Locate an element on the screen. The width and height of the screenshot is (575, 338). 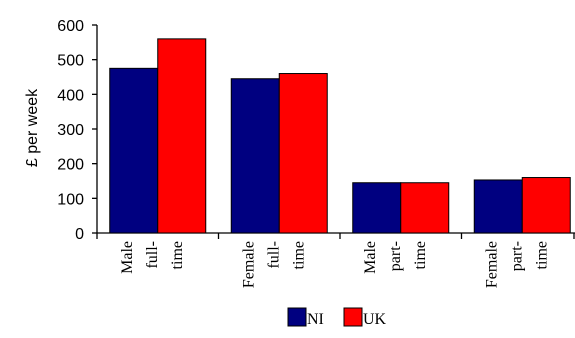
legend-label-uk: UK is located at coordinates (375, 319).